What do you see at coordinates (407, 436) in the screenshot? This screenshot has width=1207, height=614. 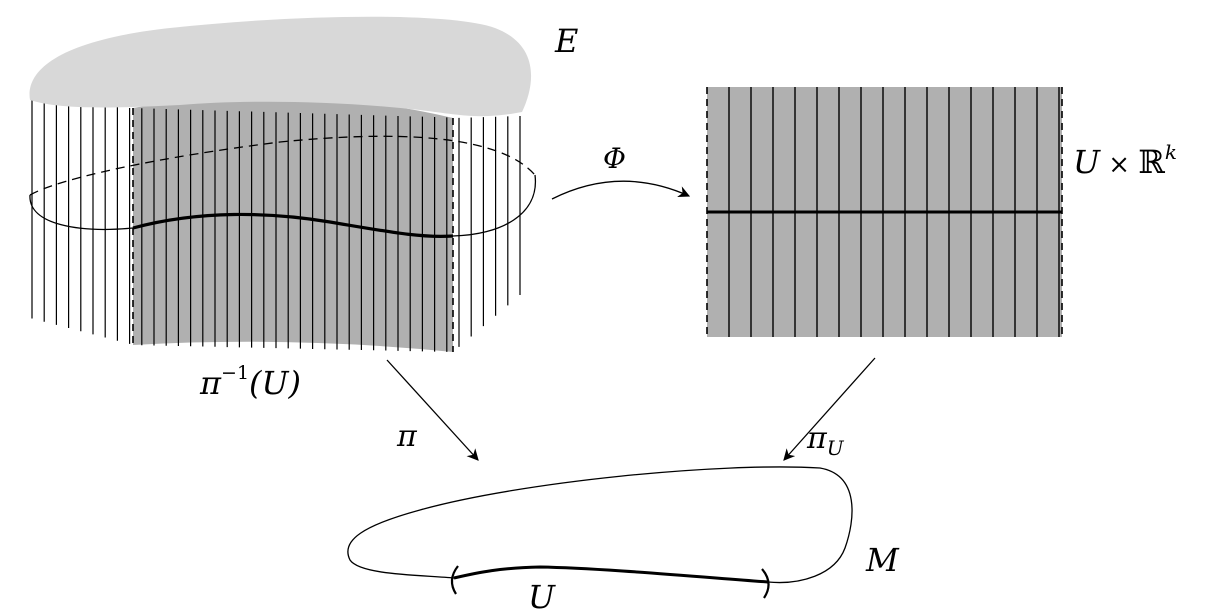 I see `label-pi: π` at bounding box center [407, 436].